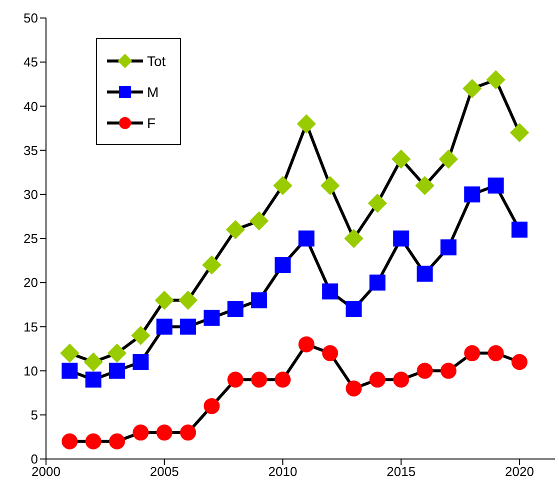 The width and height of the screenshot is (559, 485). What do you see at coordinates (31, 238) in the screenshot?
I see `y-tick-label: 25` at bounding box center [31, 238].